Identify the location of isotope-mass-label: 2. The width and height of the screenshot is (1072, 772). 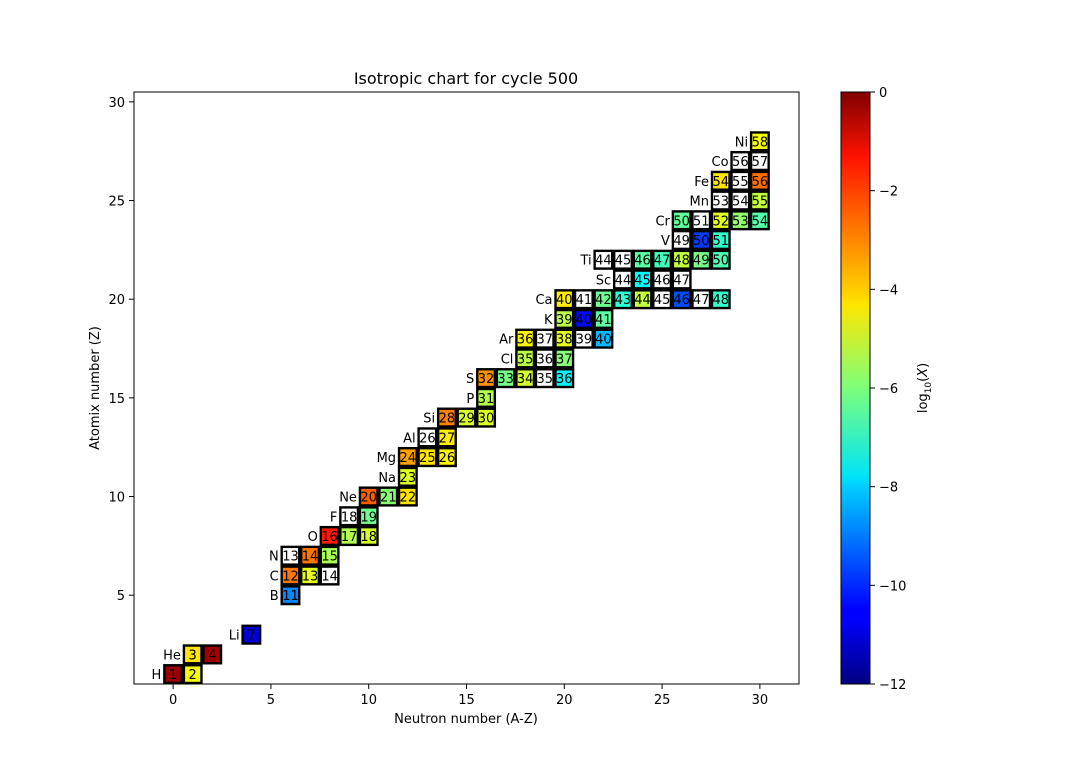
(193, 675).